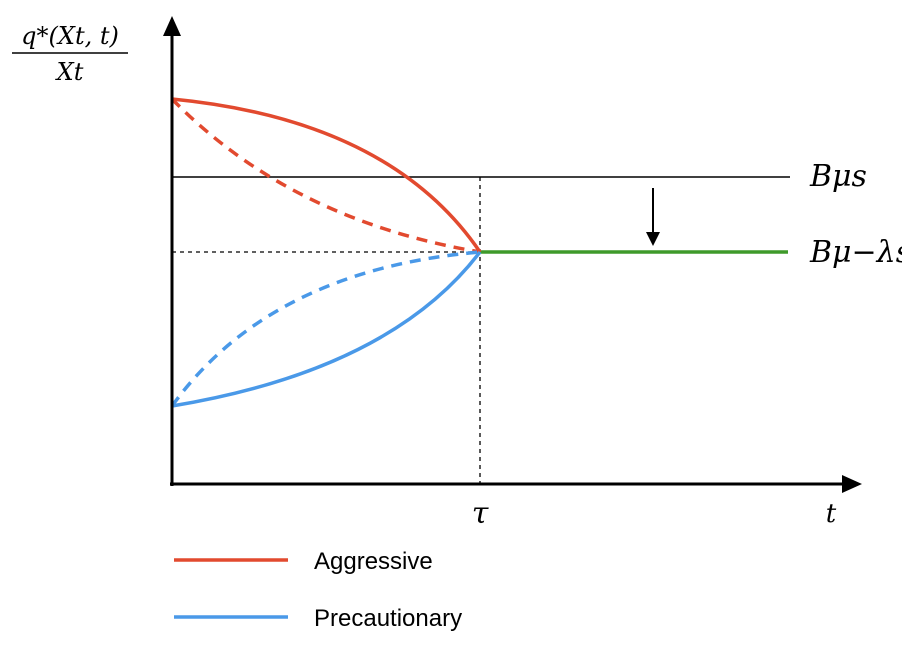  I want to click on legend-label-precautionary: Precautionary, so click(388, 618).